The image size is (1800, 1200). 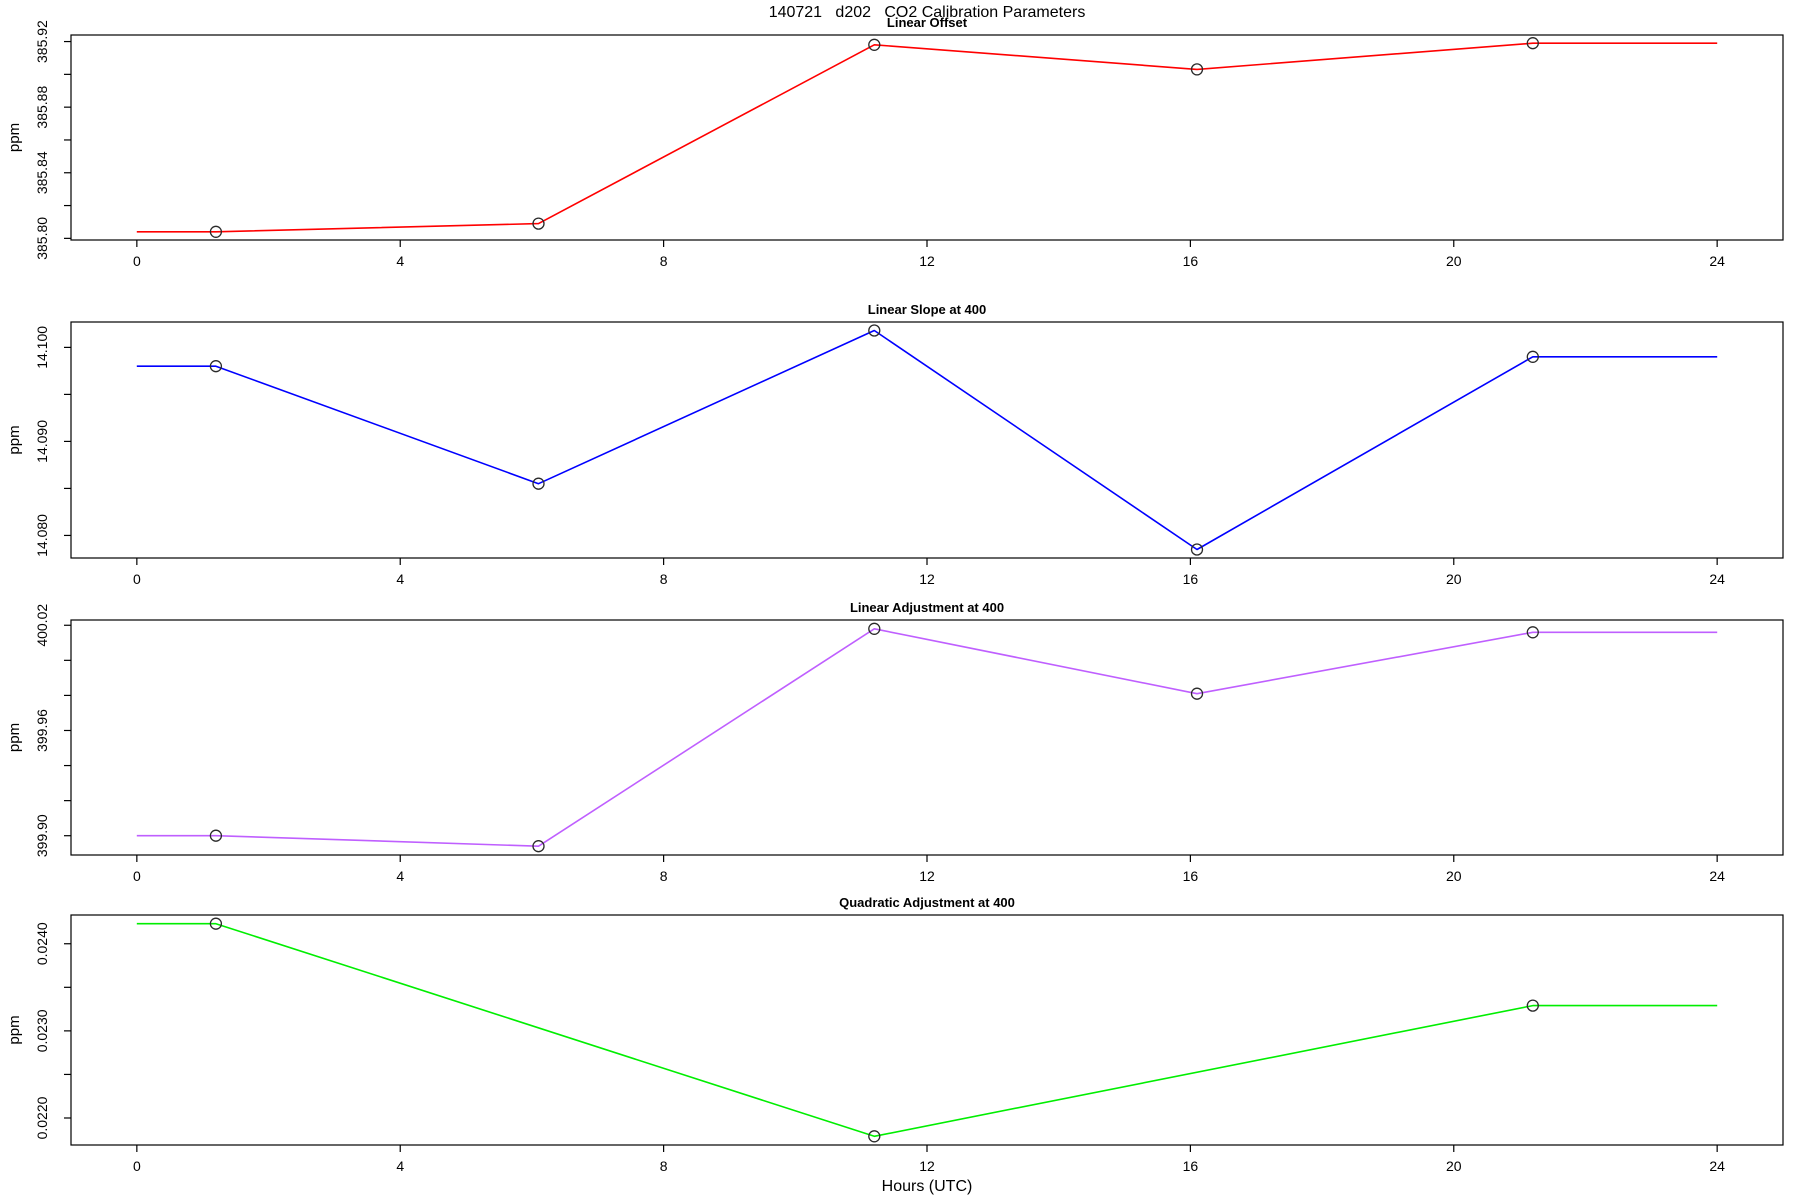 What do you see at coordinates (42, 625) in the screenshot?
I see `y-tick-label: 400.02` at bounding box center [42, 625].